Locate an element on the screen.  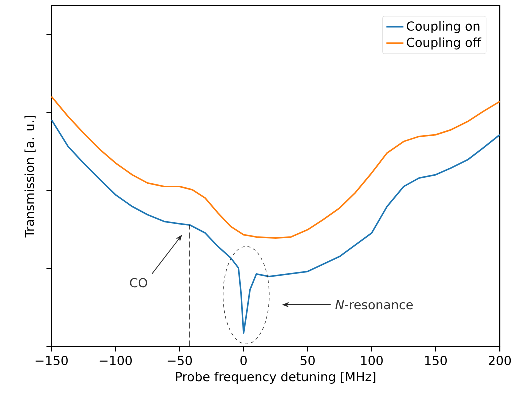
x-tick-label: 150 is located at coordinates (436, 361).